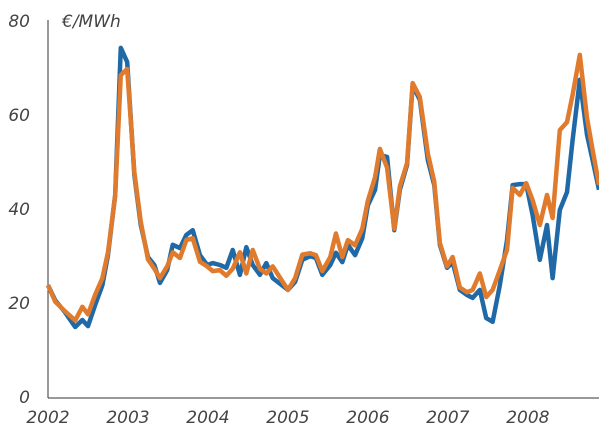 This screenshot has width=599, height=432. I want to click on y-tick-label: 20, so click(19, 304).